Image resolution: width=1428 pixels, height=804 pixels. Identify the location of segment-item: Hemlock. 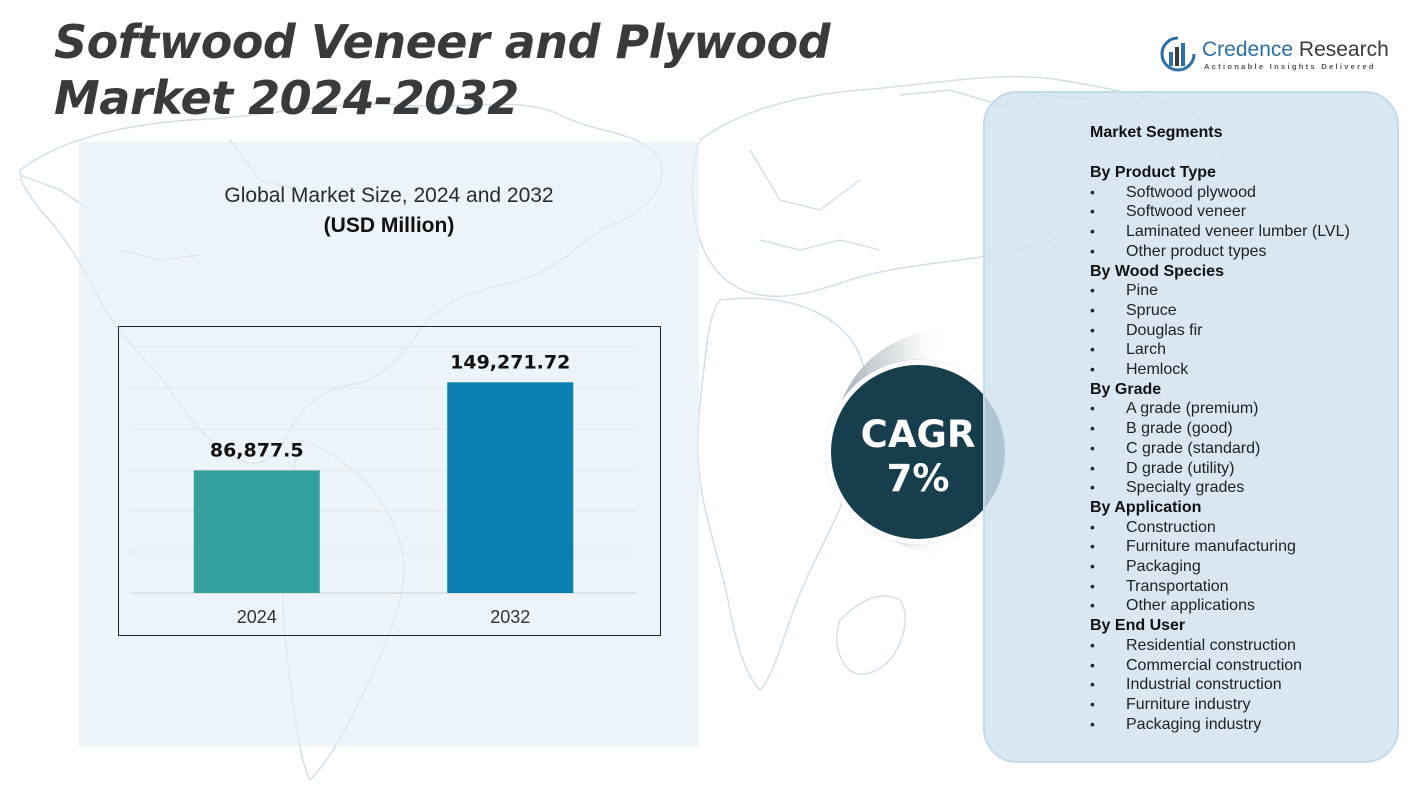
(1240, 370).